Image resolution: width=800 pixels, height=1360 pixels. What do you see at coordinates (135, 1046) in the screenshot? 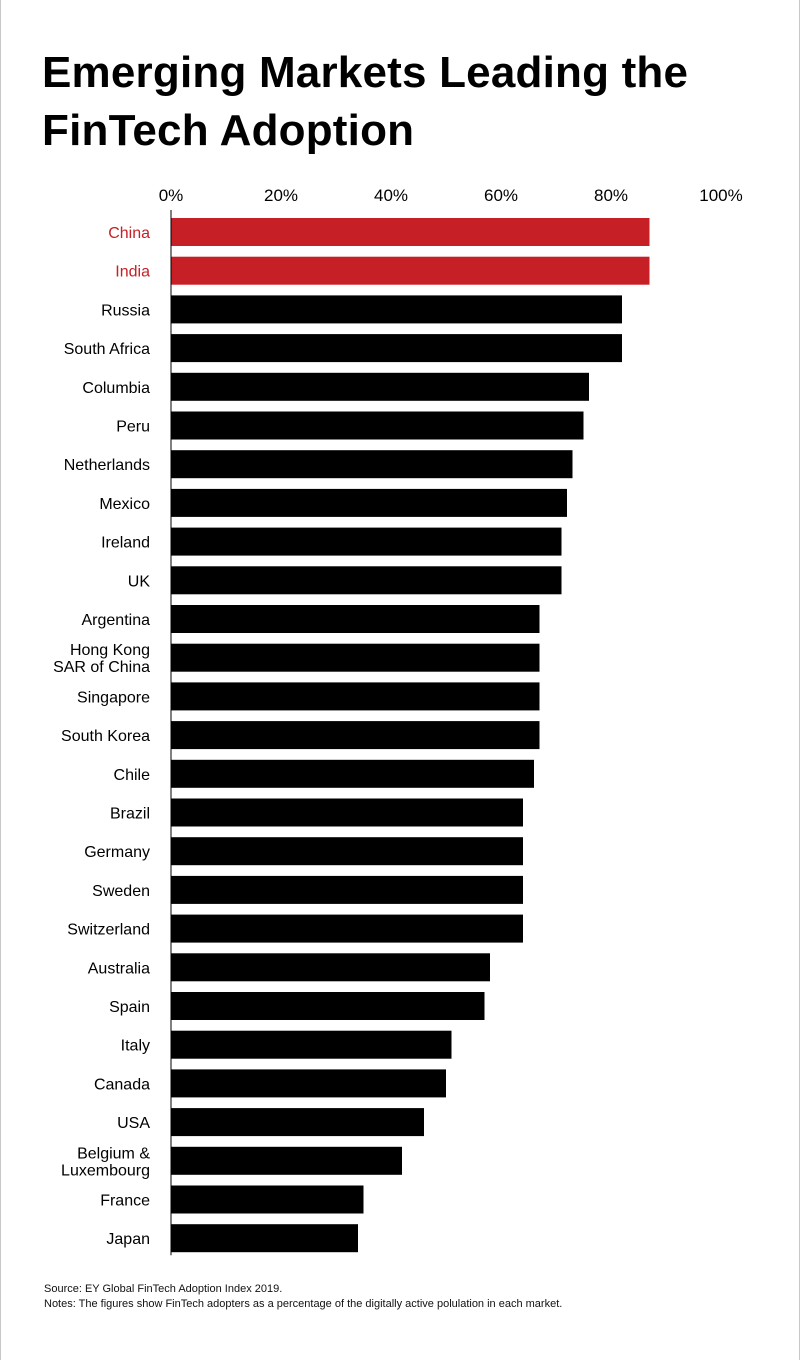
I see `category-label: Italy` at bounding box center [135, 1046].